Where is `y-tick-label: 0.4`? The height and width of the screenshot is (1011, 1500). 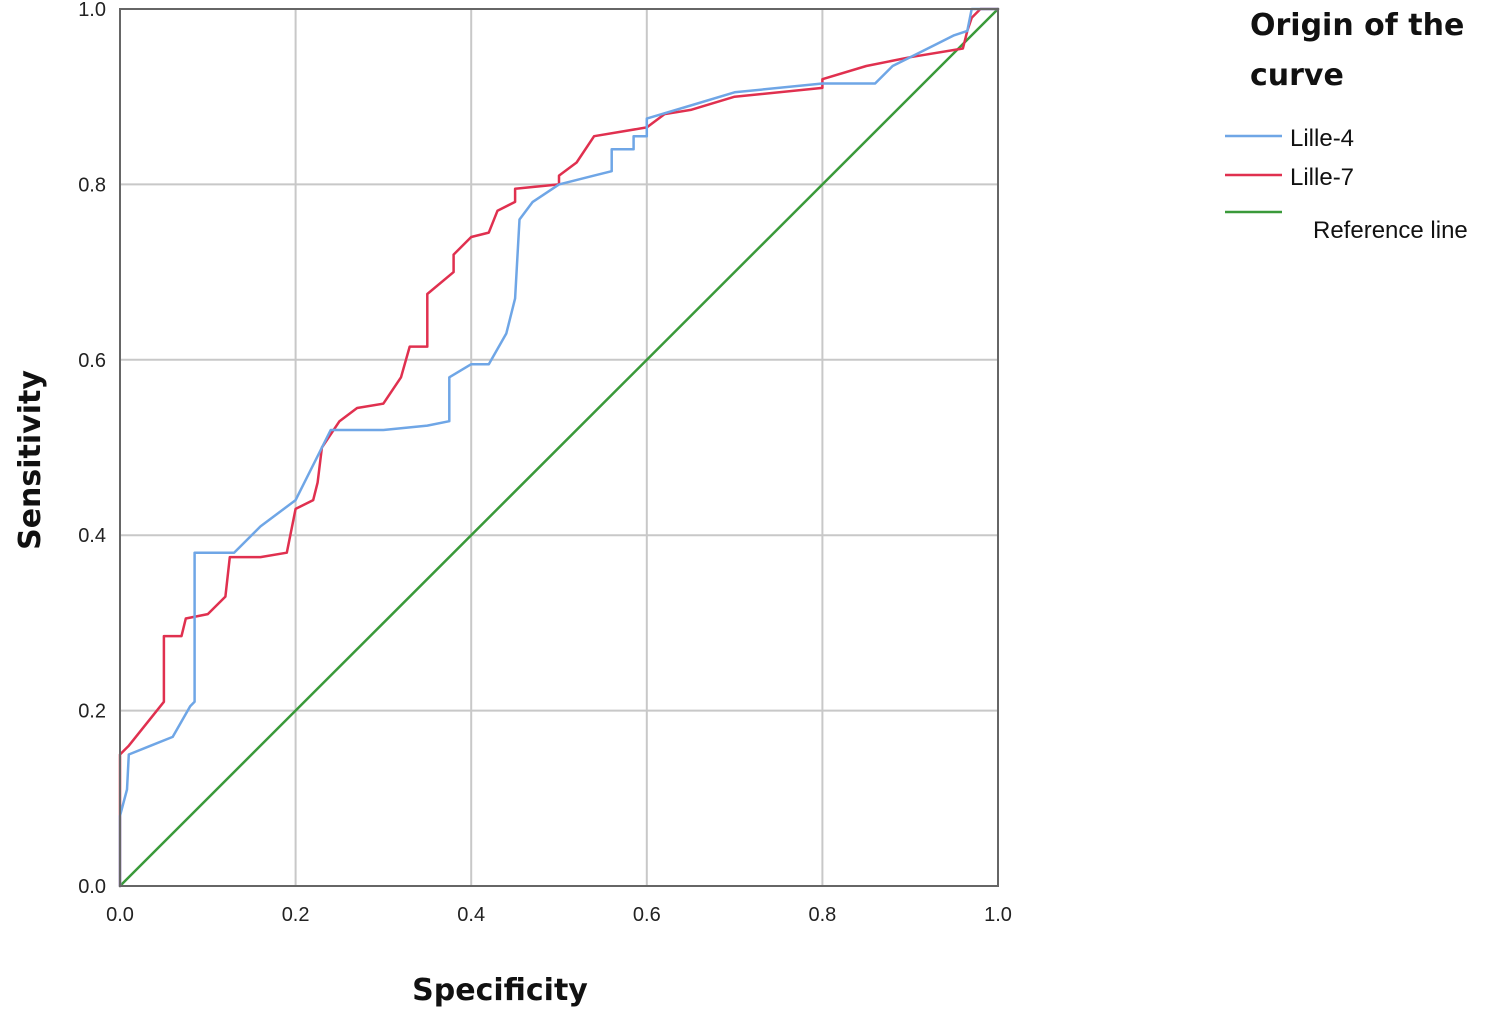
y-tick-label: 0.4 is located at coordinates (92, 536).